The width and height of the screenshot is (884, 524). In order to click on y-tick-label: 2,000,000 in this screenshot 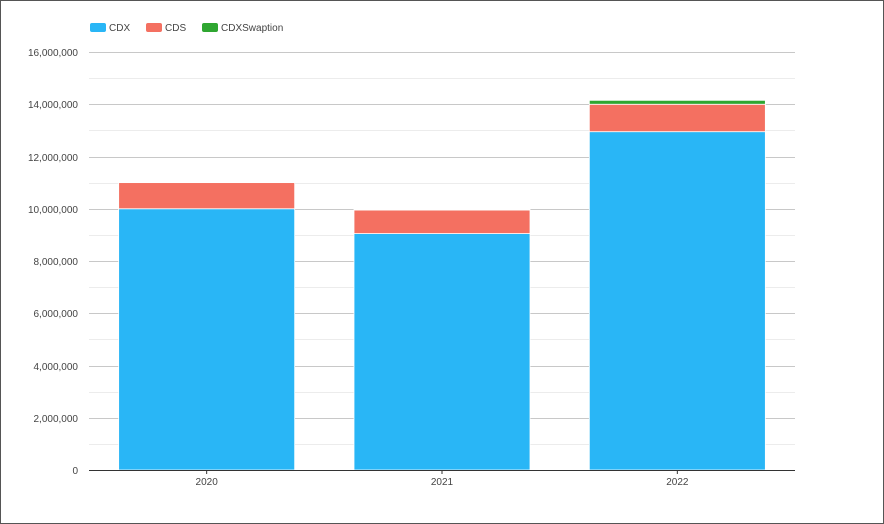, I will do `click(56, 419)`.